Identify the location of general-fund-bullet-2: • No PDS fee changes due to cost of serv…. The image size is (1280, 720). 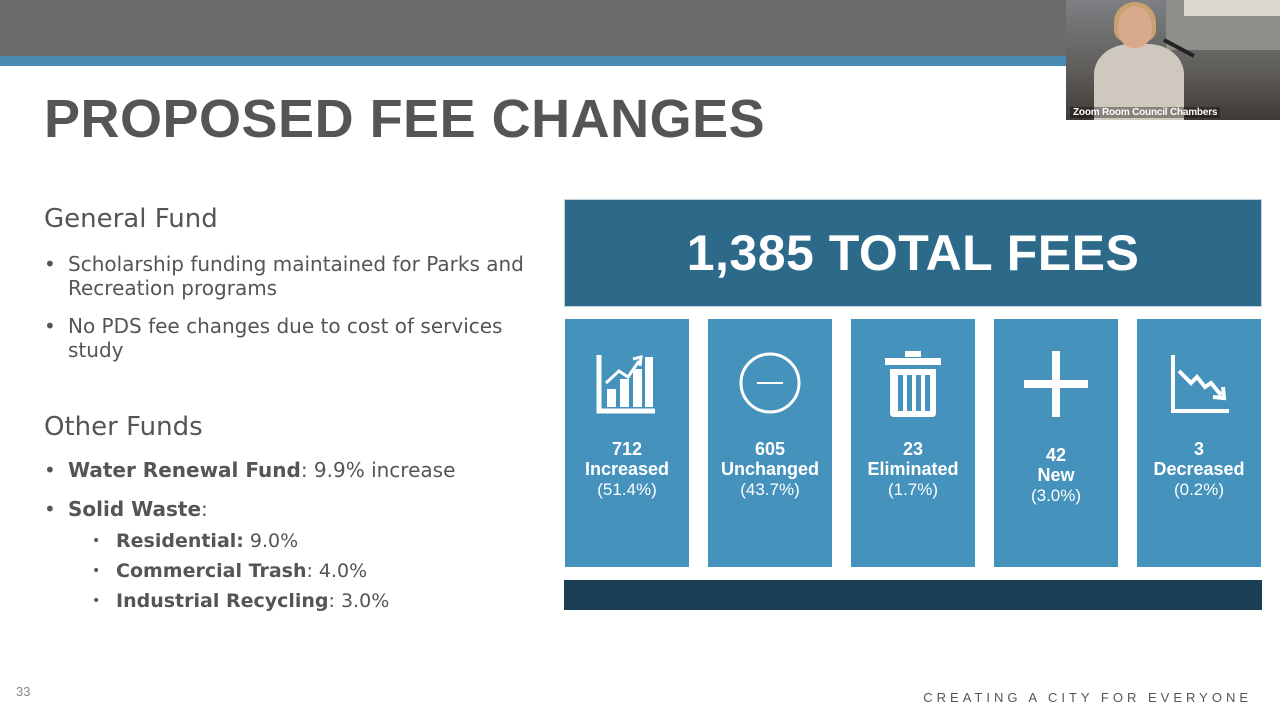
(273, 338).